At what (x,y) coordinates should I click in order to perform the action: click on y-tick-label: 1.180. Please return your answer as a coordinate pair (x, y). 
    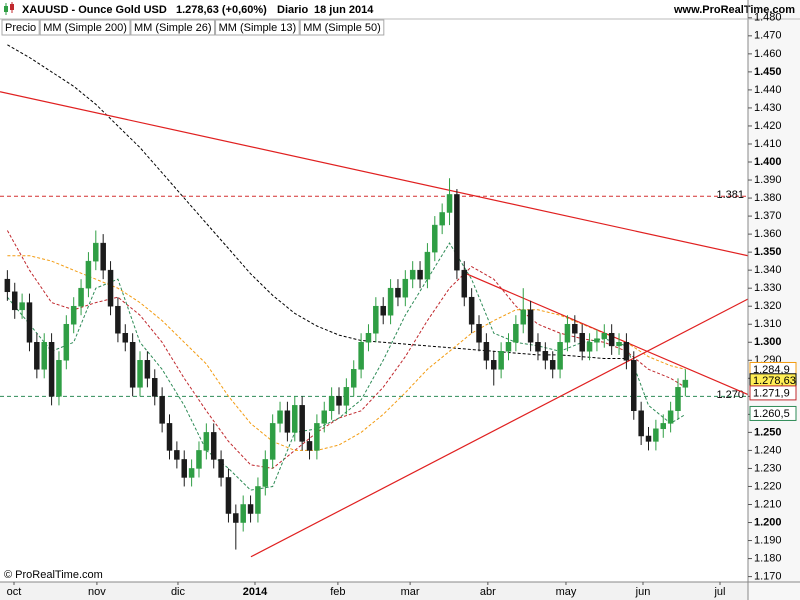
    Looking at the image, I should click on (768, 558).